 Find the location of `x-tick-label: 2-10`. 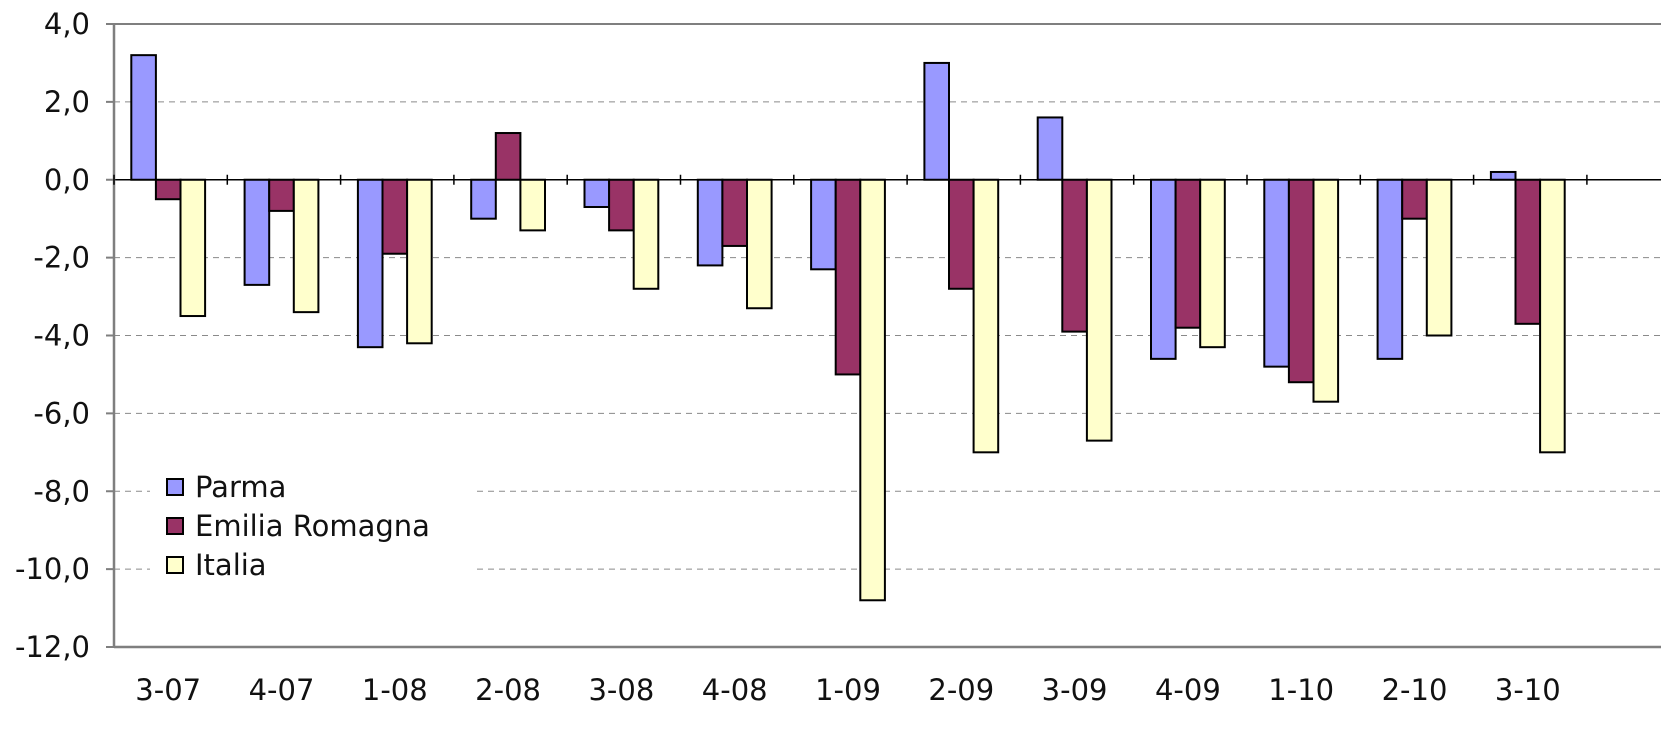

x-tick-label: 2-10 is located at coordinates (1415, 690).